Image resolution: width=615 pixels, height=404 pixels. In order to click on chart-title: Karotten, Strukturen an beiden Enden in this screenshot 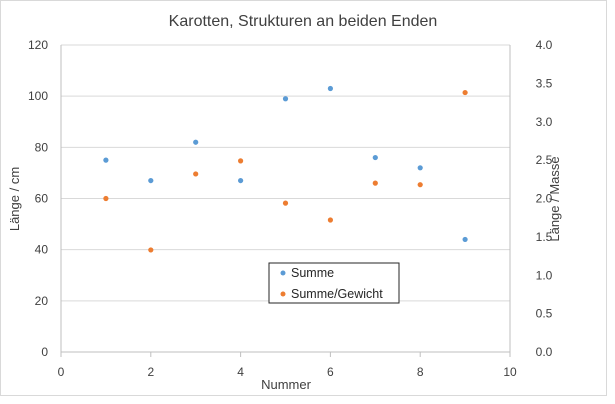, I will do `click(303, 21)`.